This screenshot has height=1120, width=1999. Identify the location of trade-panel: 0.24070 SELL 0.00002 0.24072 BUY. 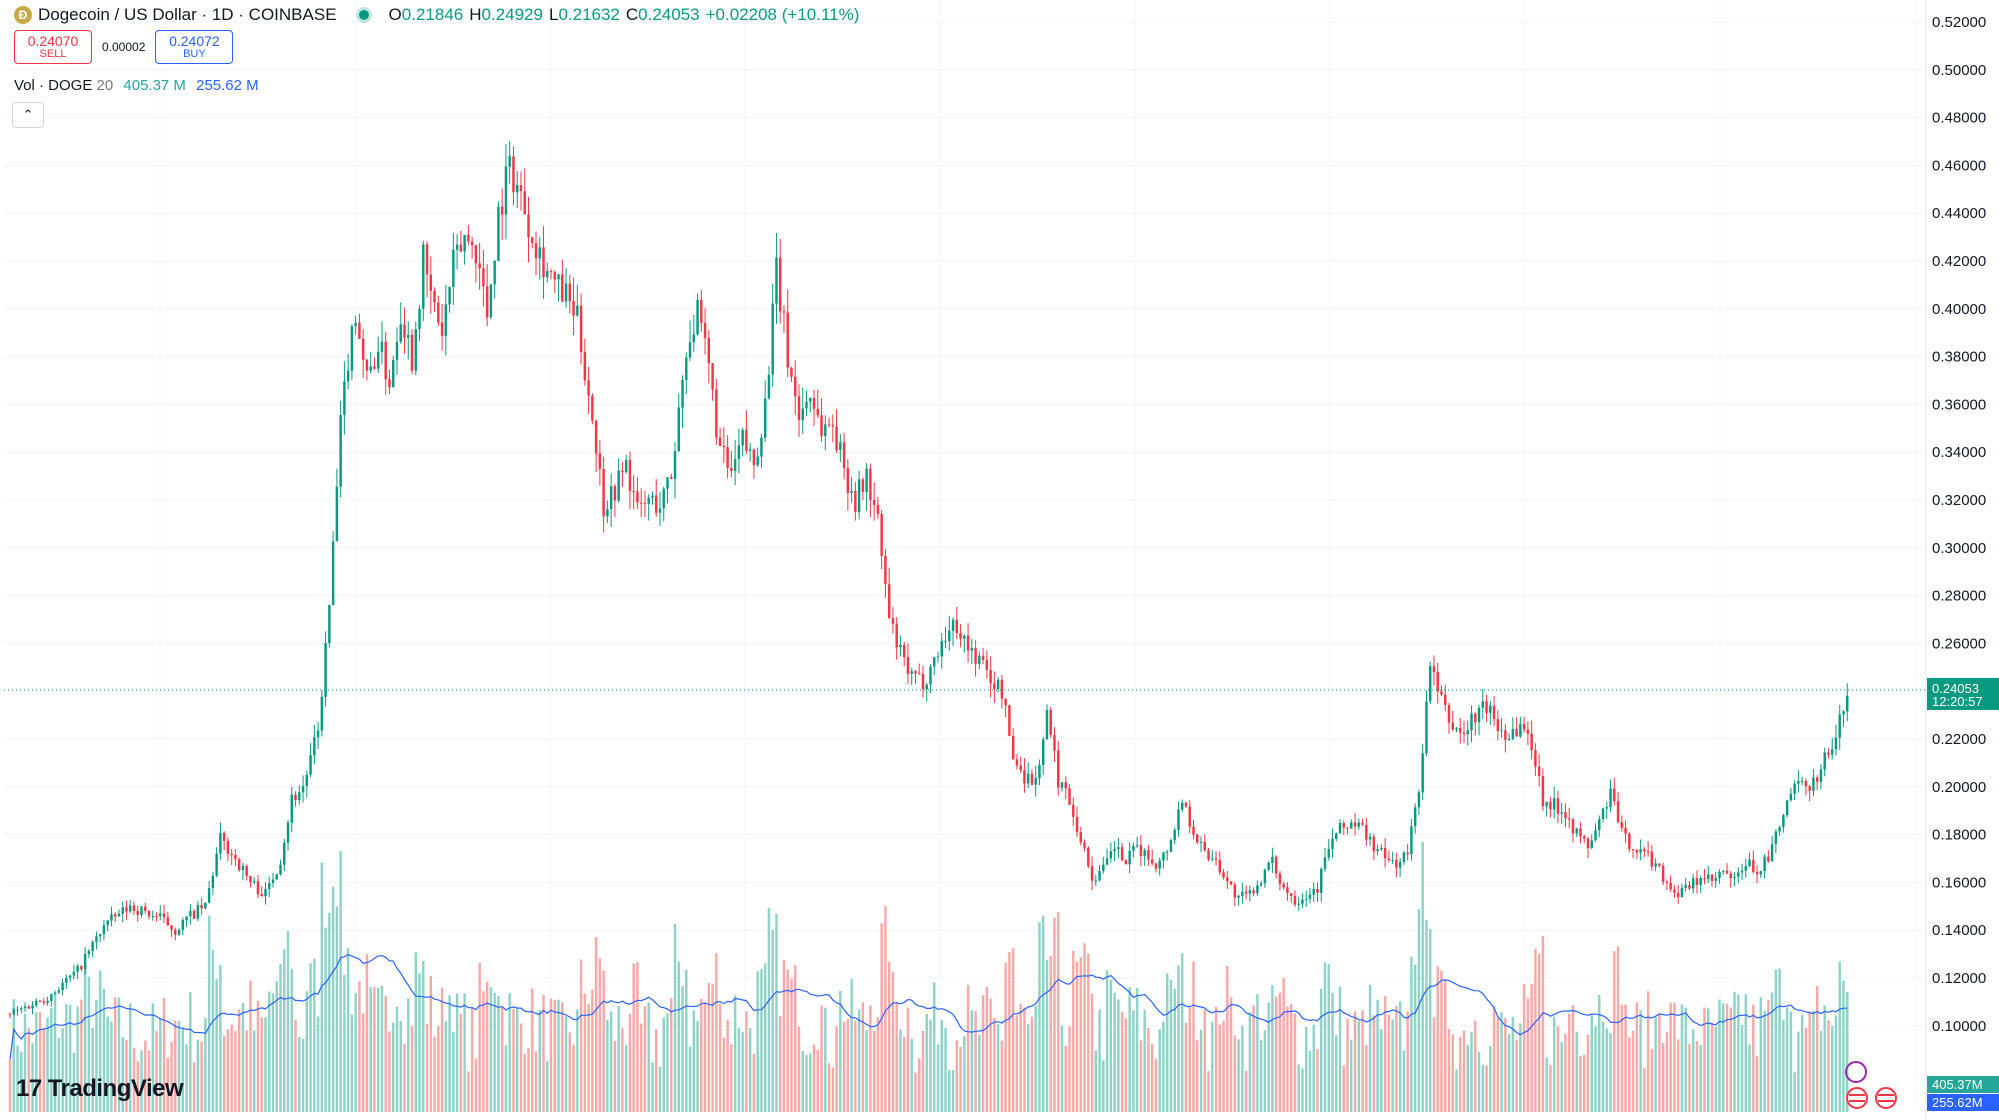
(124, 47).